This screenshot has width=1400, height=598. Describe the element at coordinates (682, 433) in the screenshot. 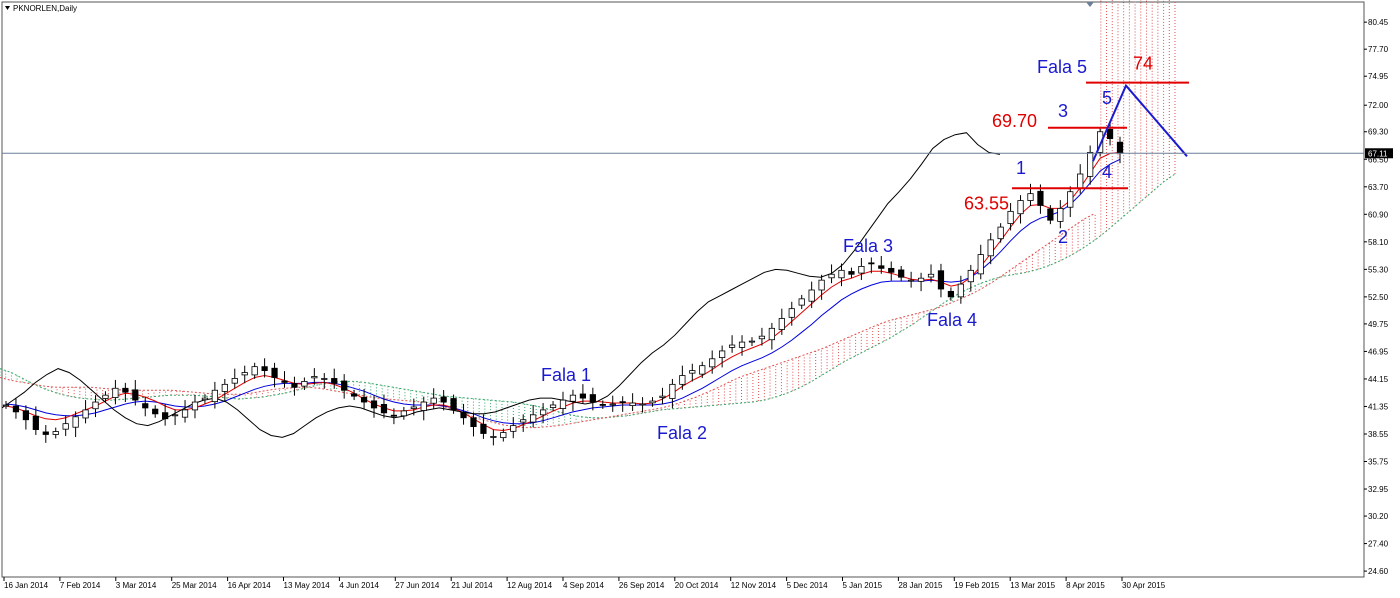

I see `wave-label-2: Fala 2` at that location.